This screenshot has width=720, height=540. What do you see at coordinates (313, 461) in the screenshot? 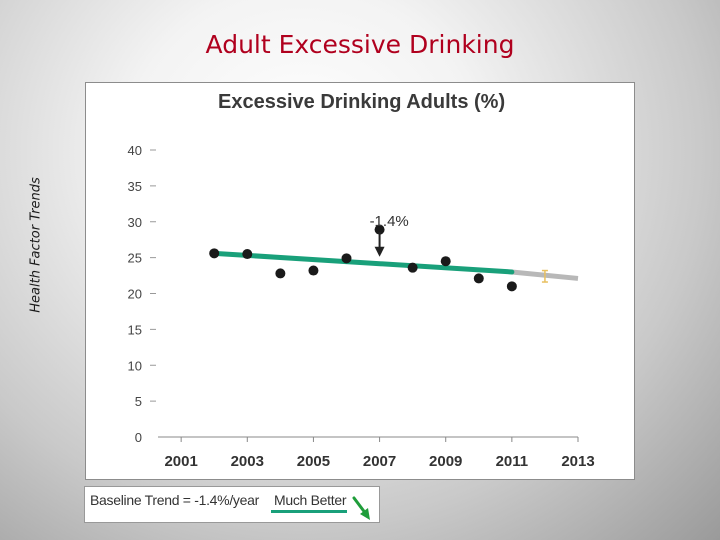
I see `x-tick-label: 2005` at bounding box center [313, 461].